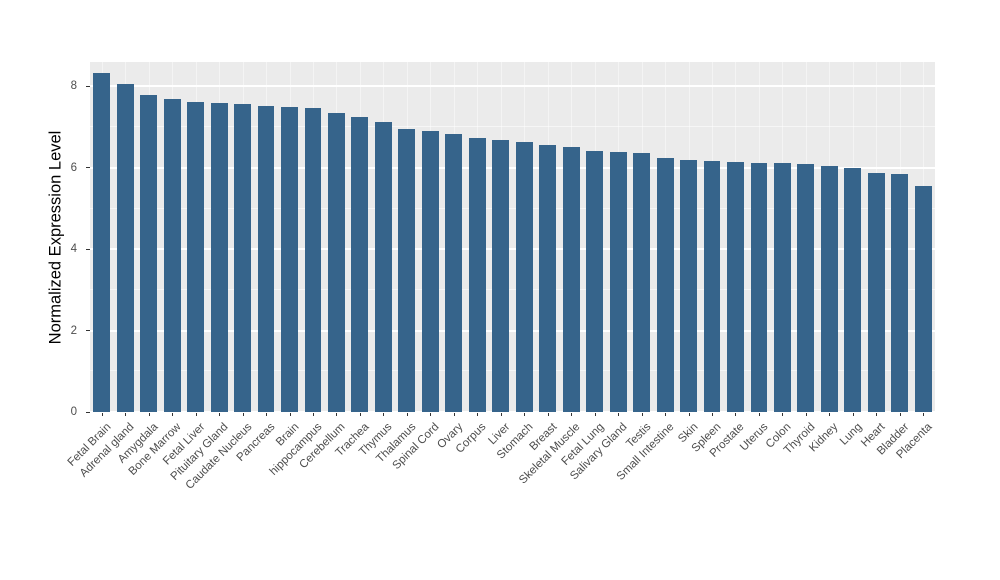 The image size is (1000, 580). I want to click on y-axis: 0 2 4 6 8, so click(45, 240).